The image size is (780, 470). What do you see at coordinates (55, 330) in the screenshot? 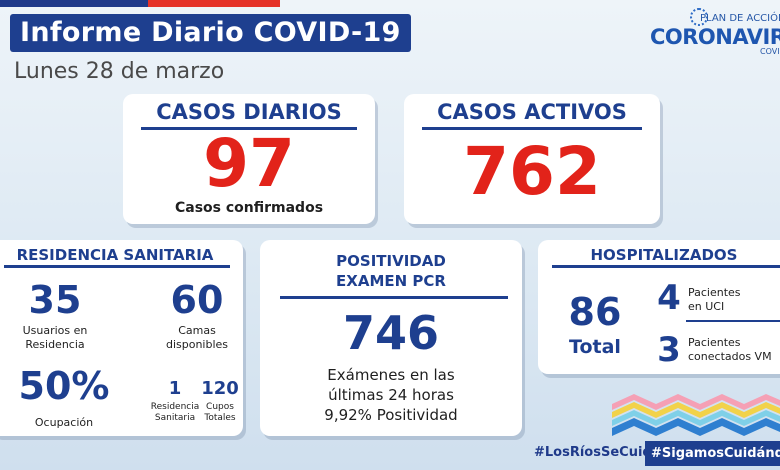
I see `usuarios-label-1: Usuarios en` at bounding box center [55, 330].